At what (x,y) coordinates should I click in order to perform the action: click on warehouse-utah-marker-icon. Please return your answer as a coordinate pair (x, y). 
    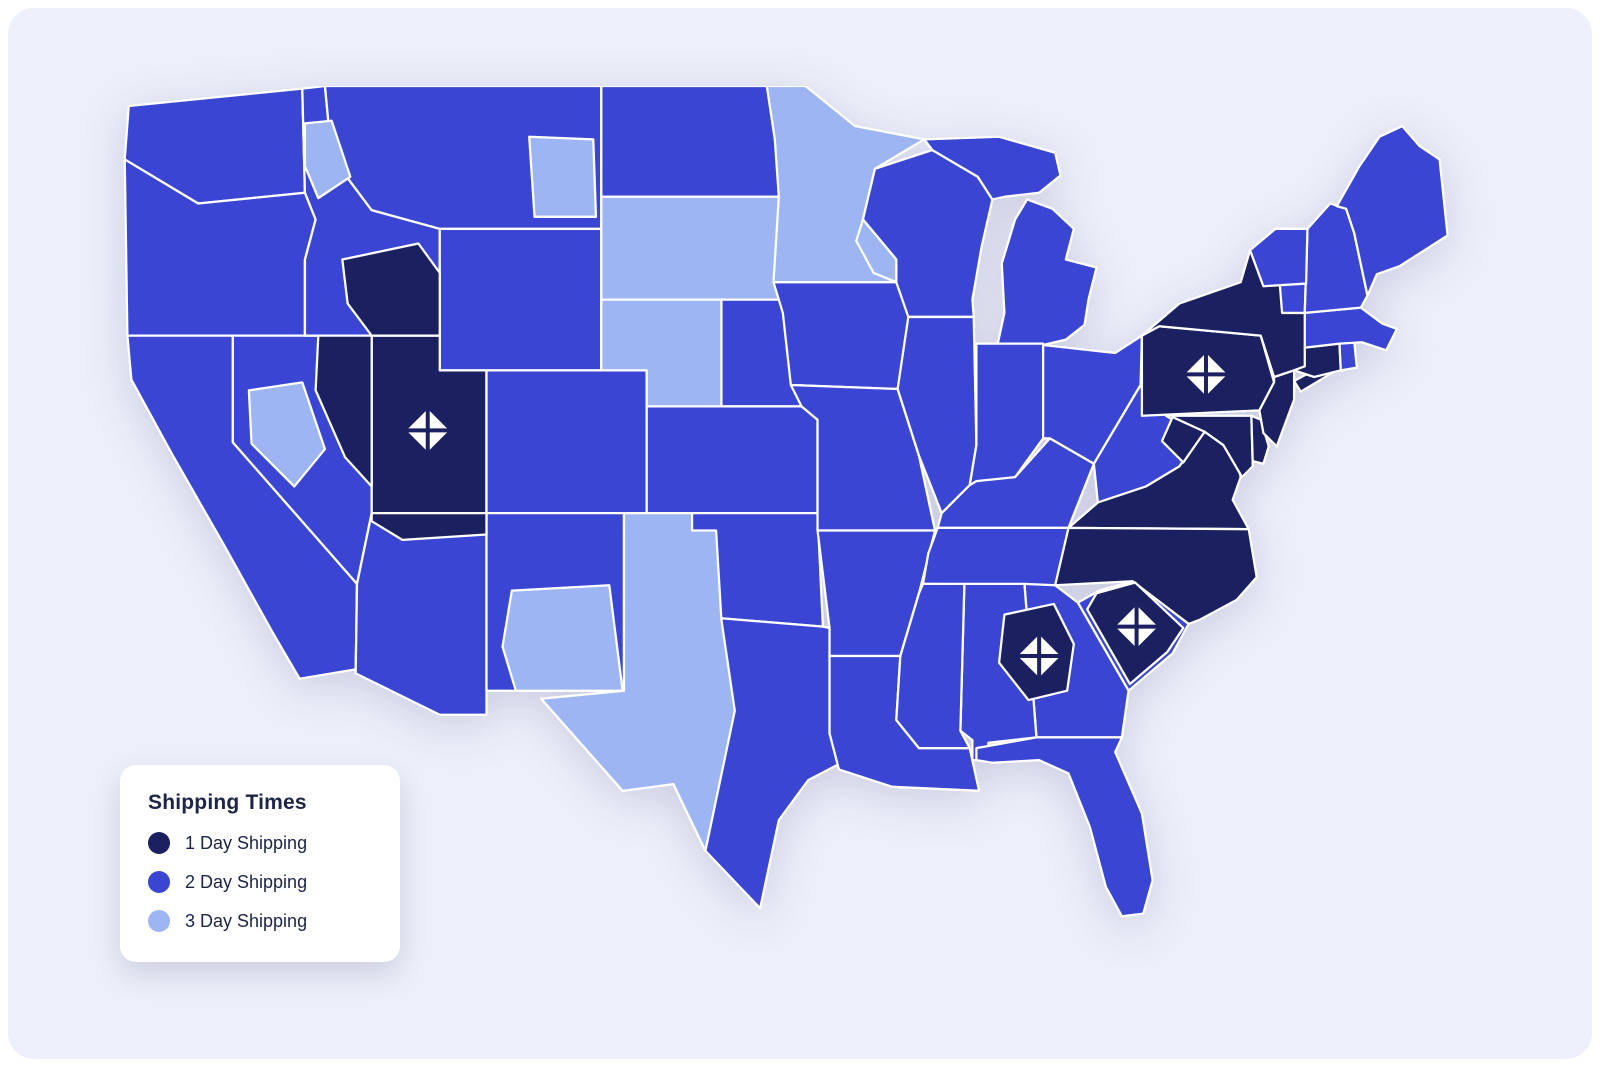
    Looking at the image, I should click on (428, 430).